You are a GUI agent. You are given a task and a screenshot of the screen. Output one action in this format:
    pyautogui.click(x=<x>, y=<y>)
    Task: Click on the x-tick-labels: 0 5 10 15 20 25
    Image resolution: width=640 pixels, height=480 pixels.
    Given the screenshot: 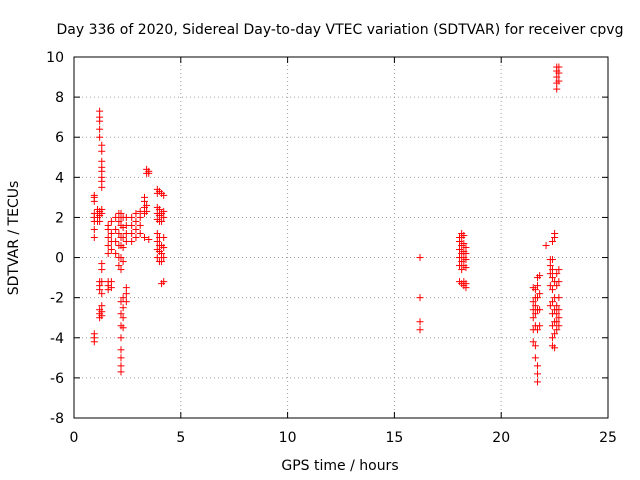 What is the action you would take?
    pyautogui.click(x=343, y=438)
    